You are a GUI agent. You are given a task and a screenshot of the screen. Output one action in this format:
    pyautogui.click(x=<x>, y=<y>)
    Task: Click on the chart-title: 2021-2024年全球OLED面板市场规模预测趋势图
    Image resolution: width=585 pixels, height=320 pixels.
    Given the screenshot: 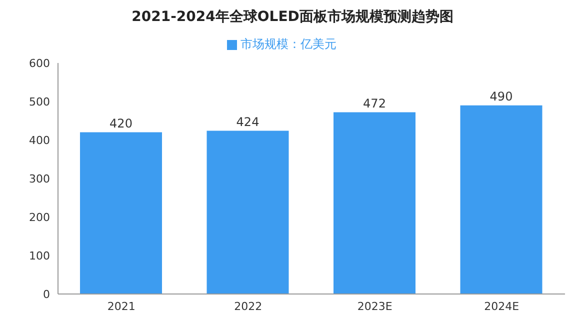 What is the action you would take?
    pyautogui.click(x=292, y=17)
    